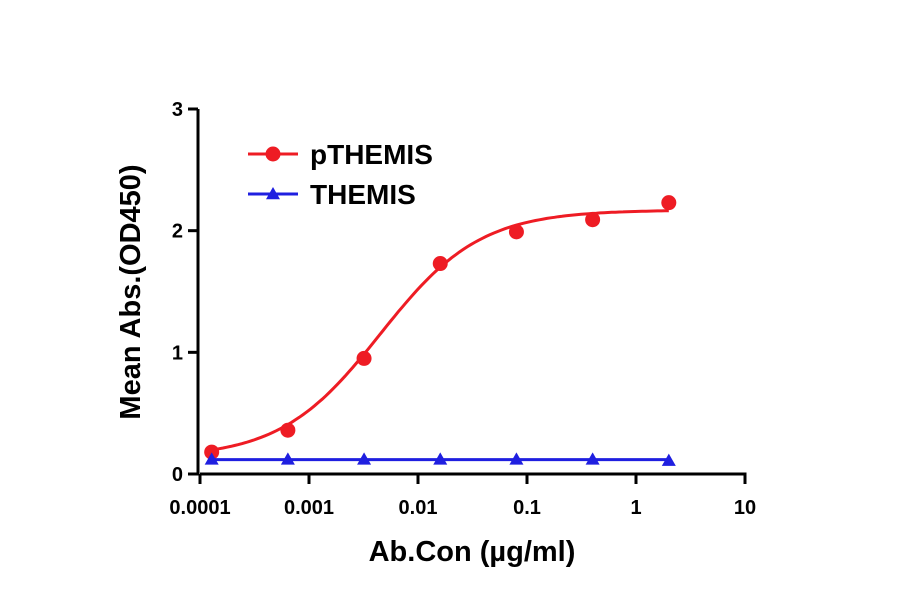 The image size is (900, 599). I want to click on x-tick-label: 0.1, so click(527, 508).